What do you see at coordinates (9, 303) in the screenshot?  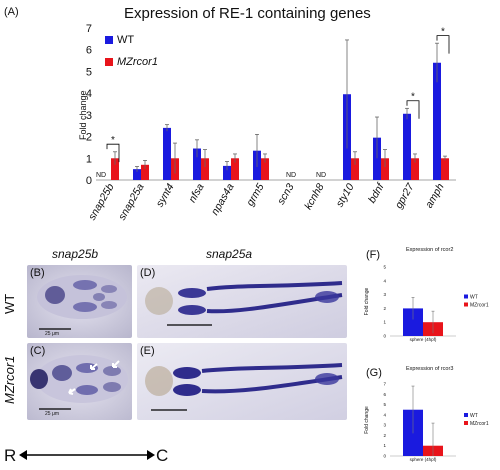 I see `row-label-wt: WT` at bounding box center [9, 303].